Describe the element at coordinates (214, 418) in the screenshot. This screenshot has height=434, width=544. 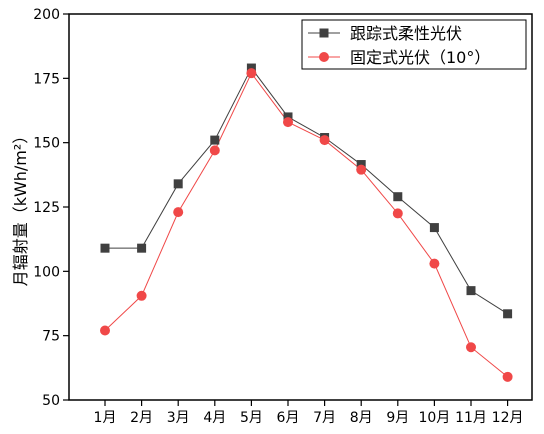
I see `x-tick-label: 4月` at that location.